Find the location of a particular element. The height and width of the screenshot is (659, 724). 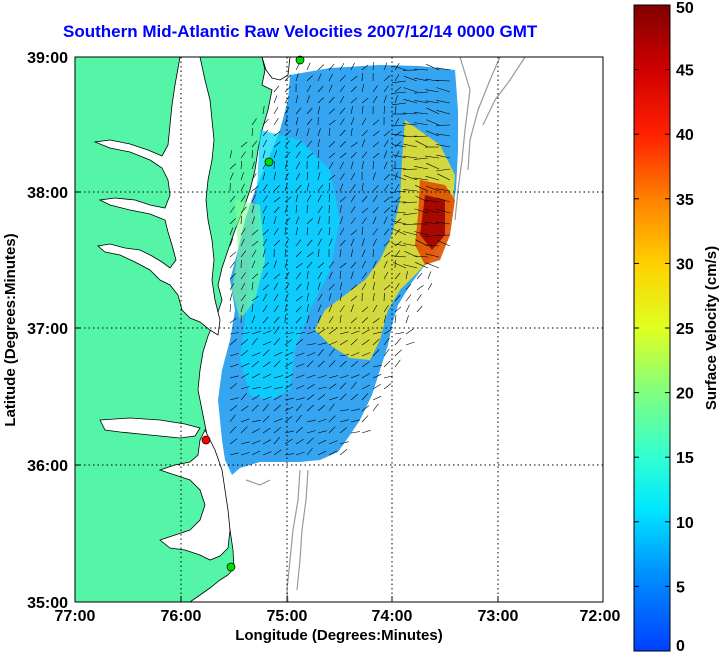

x-tick-label: 75:00 is located at coordinates (287, 616).